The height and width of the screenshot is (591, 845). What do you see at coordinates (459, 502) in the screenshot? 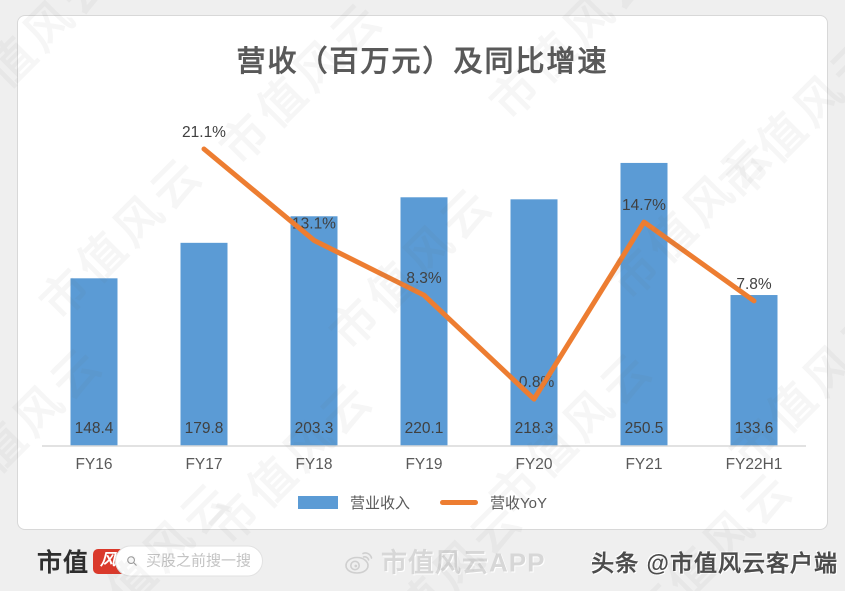
I see `legend-line-swatch-icon` at bounding box center [459, 502].